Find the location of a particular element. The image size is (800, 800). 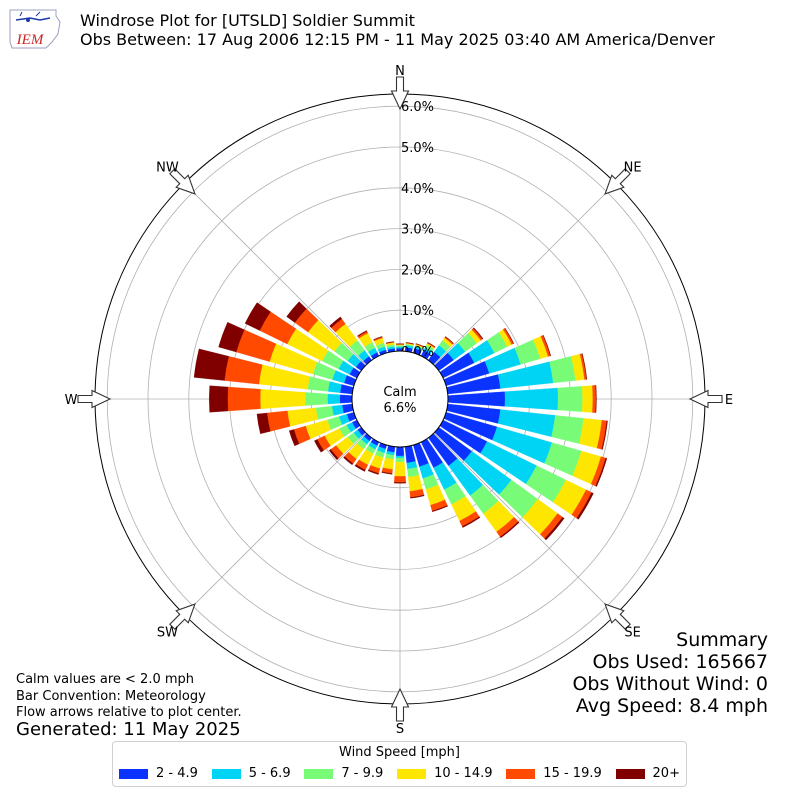

summary-obs-used: Obs Used: 165667 is located at coordinates (680, 662).